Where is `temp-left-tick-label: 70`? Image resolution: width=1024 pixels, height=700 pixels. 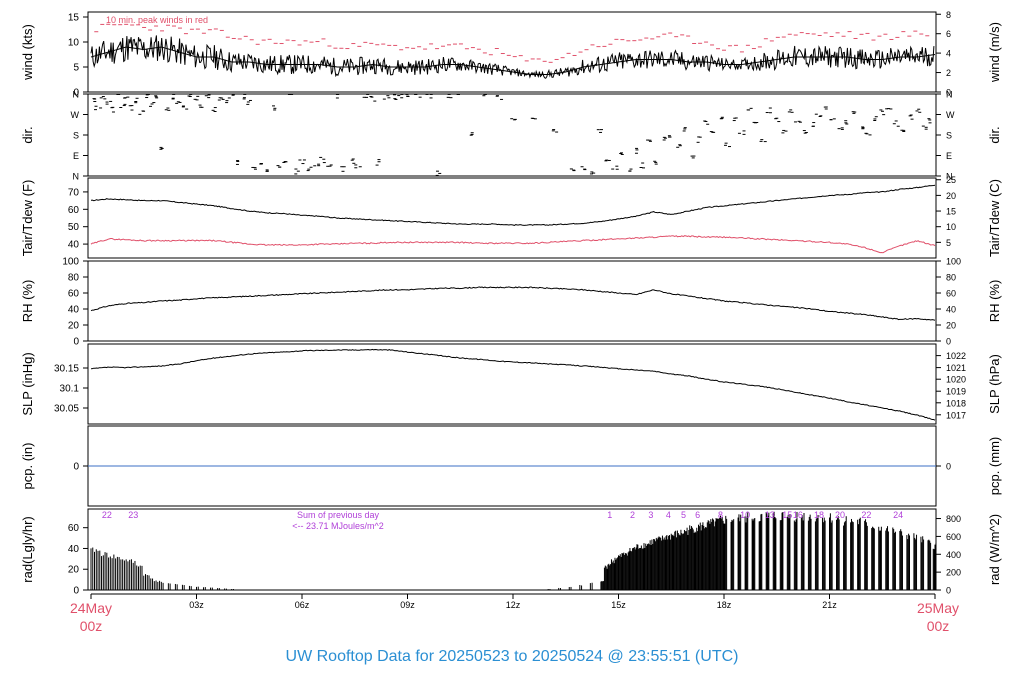
temp-left-tick-label: 70 is located at coordinates (74, 192).